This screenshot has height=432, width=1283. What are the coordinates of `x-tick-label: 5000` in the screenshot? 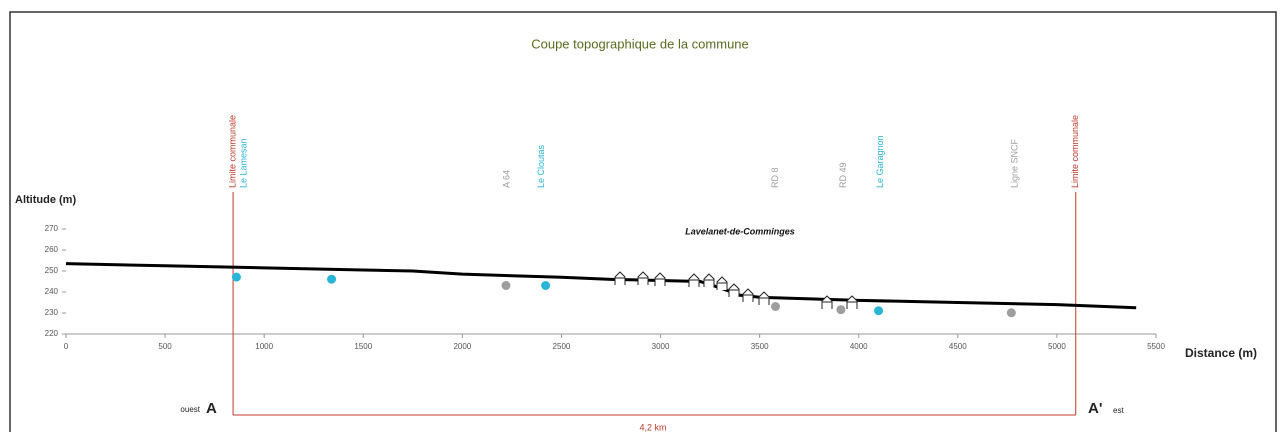 It's located at (1057, 346).